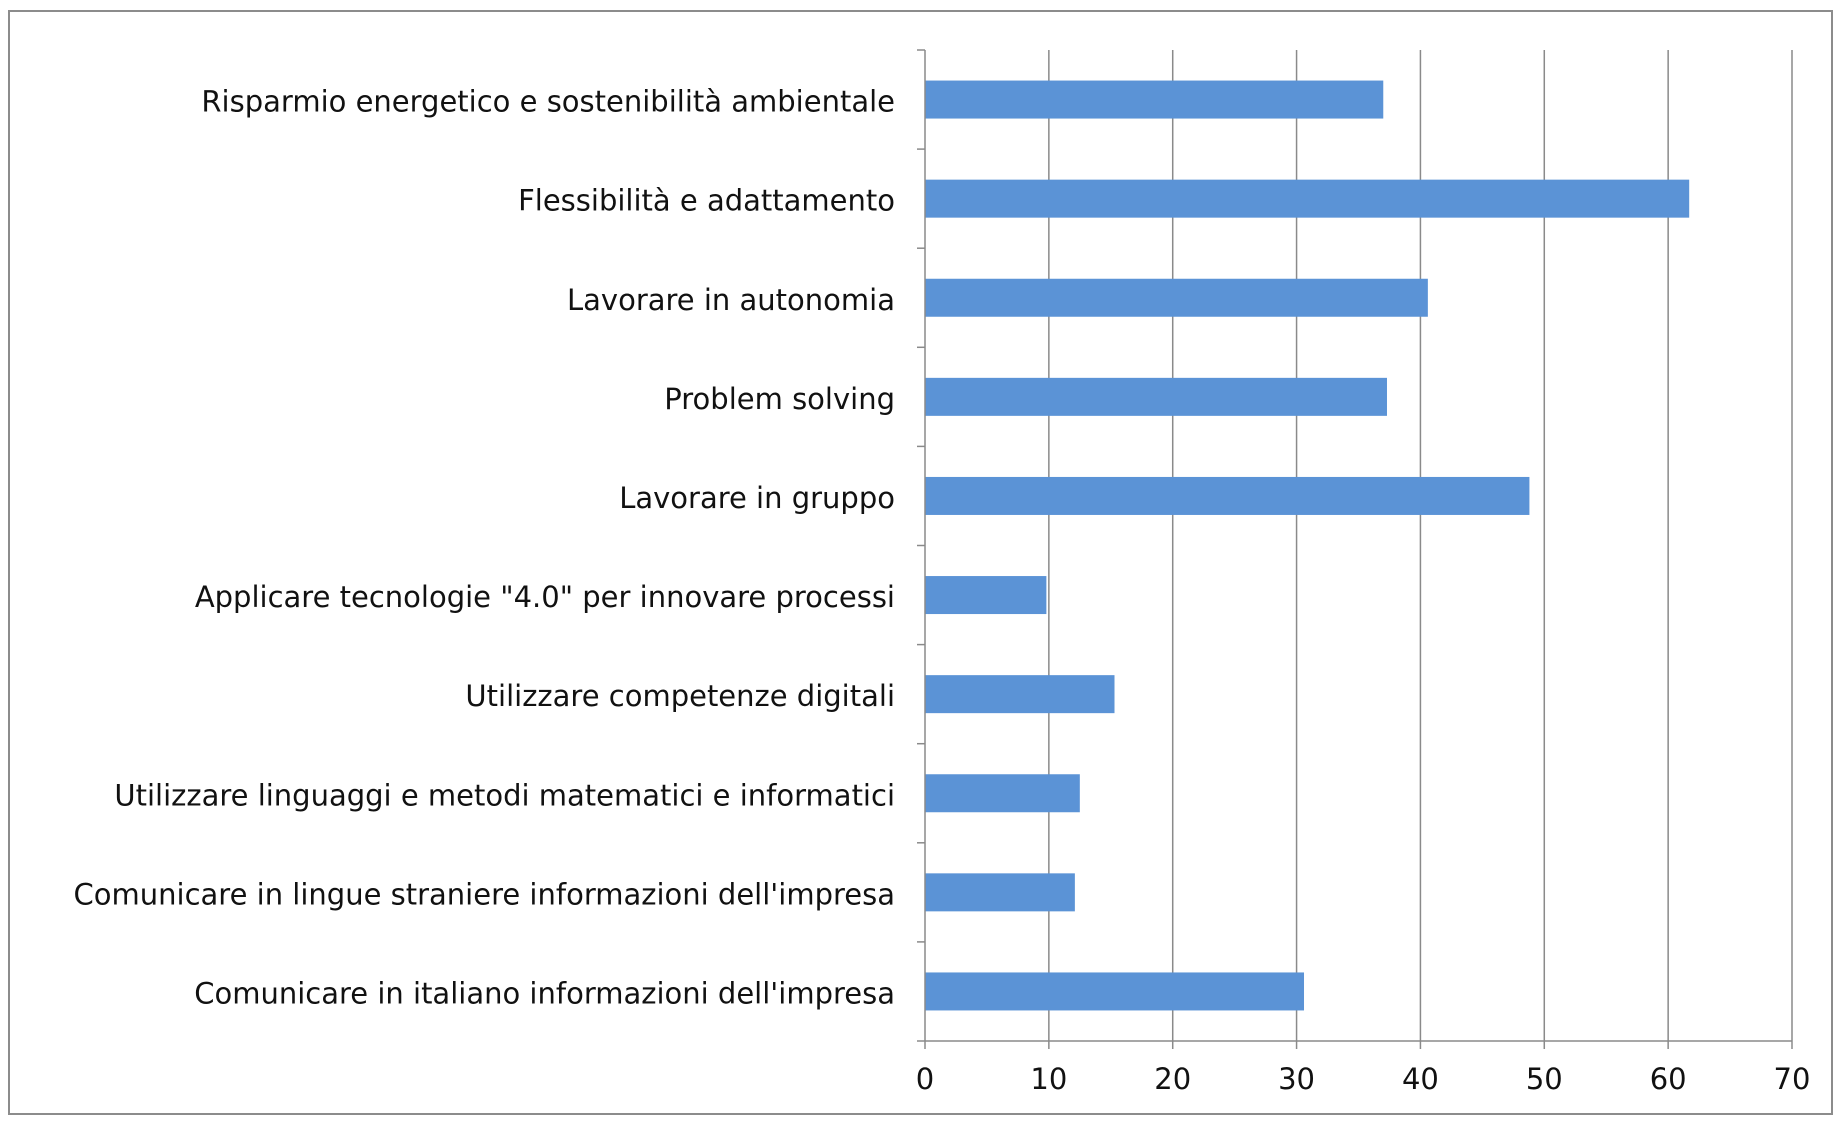 The image size is (1841, 1123). Describe the element at coordinates (1296, 1079) in the screenshot. I see `x-tick-label-30: 30` at that location.